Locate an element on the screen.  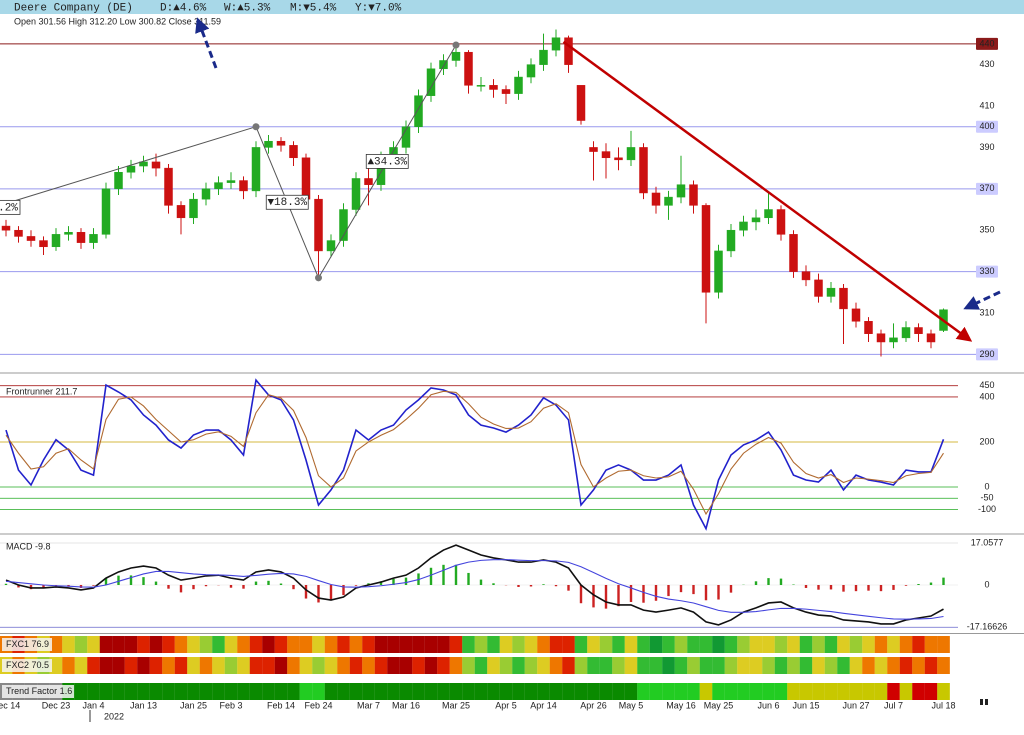
y-tick-label: 310 is located at coordinates (986, 312).